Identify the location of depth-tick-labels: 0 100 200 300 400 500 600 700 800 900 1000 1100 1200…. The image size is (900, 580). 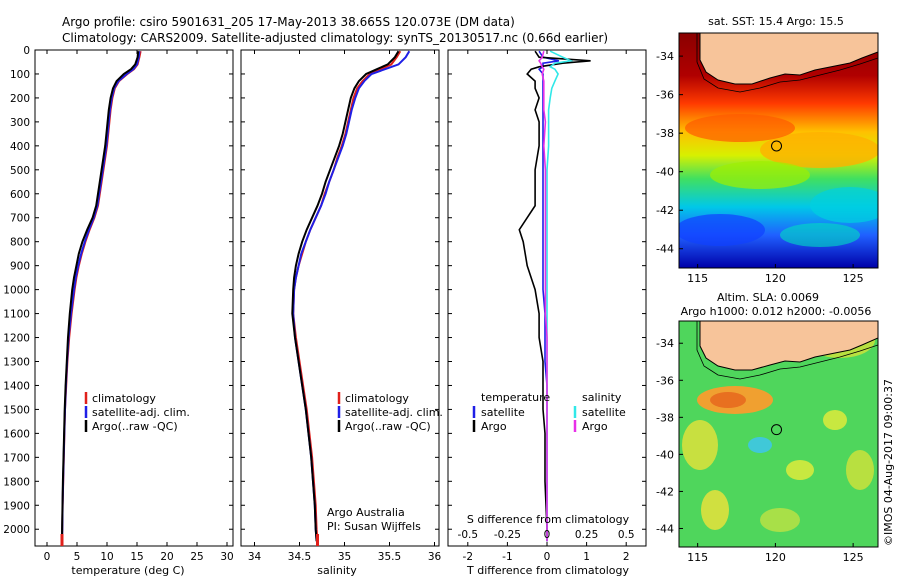
(16, 290).